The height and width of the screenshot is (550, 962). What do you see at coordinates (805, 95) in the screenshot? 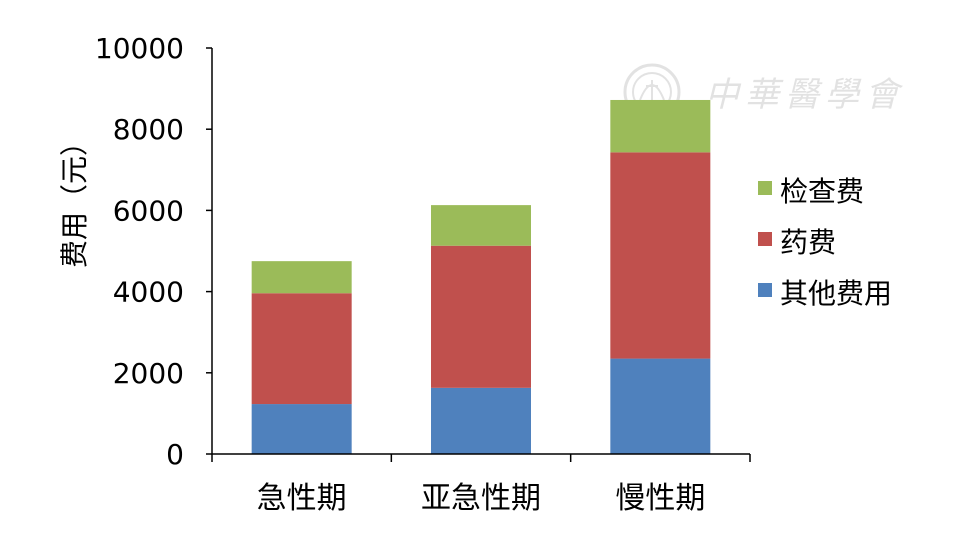
I see `watermark-text: 中華醫學會` at bounding box center [805, 95].